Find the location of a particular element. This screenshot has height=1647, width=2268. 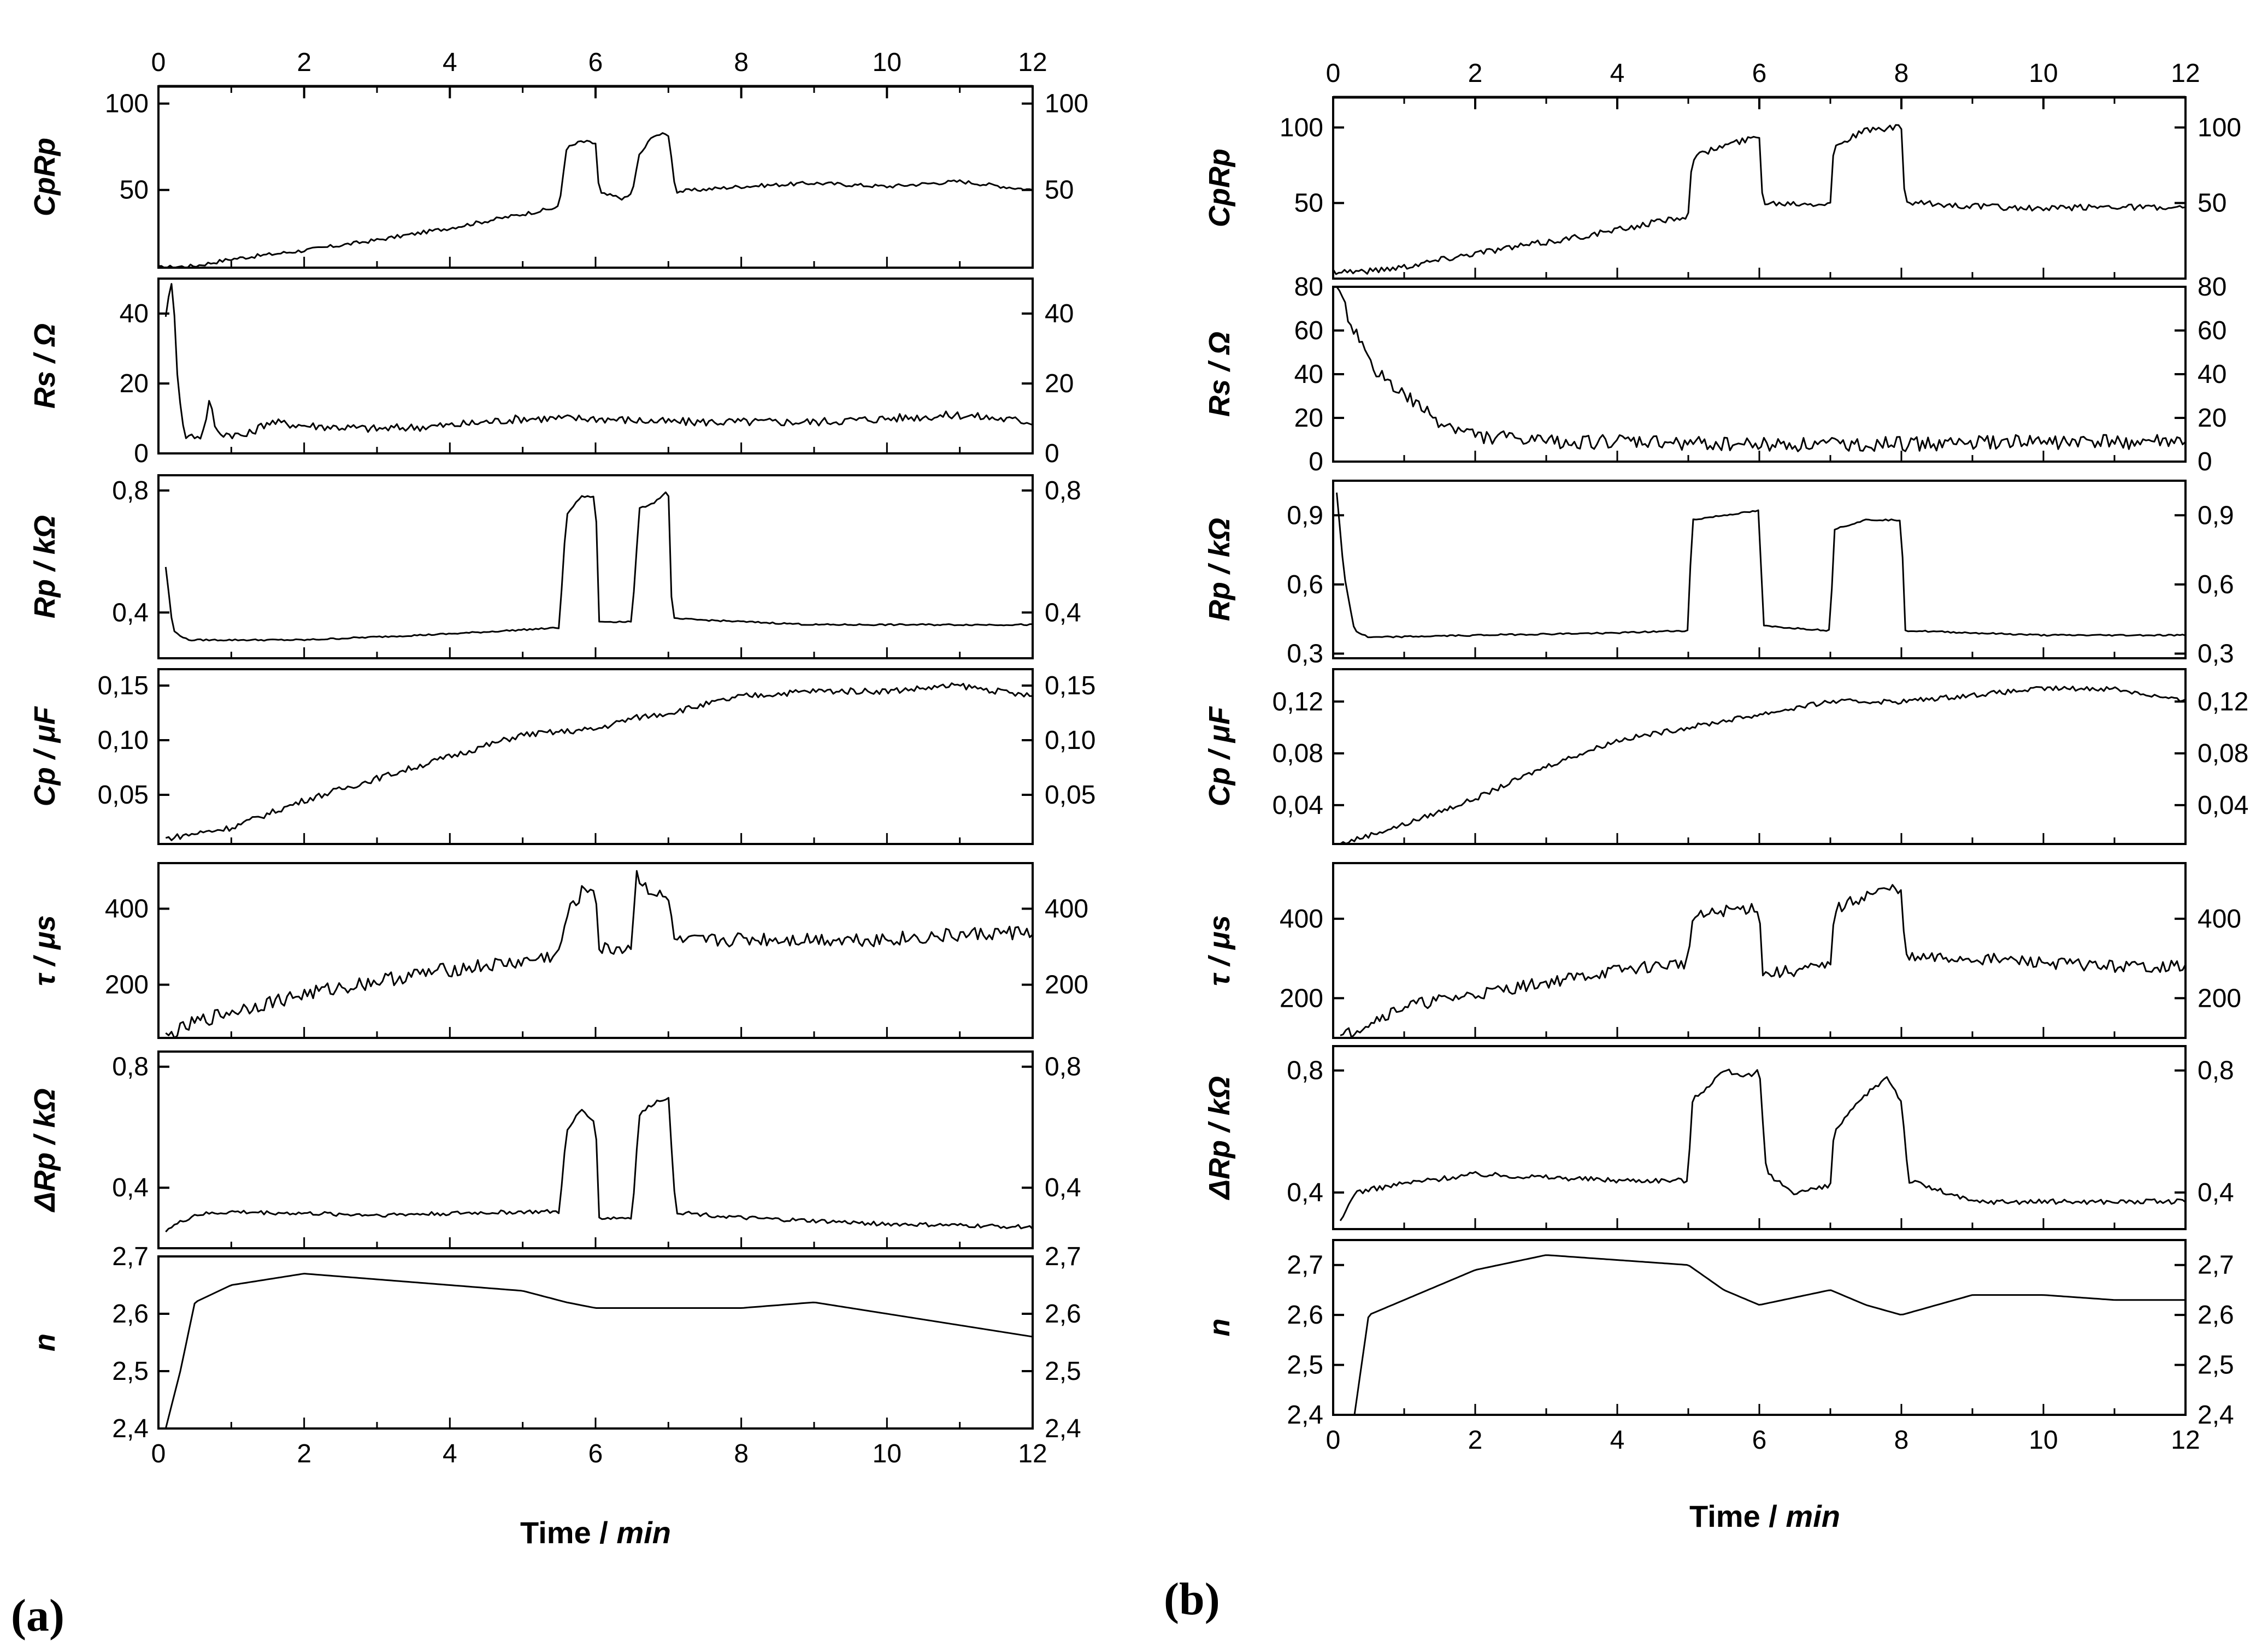

y-tick-label-left: 2,6 is located at coordinates (1305, 1315).